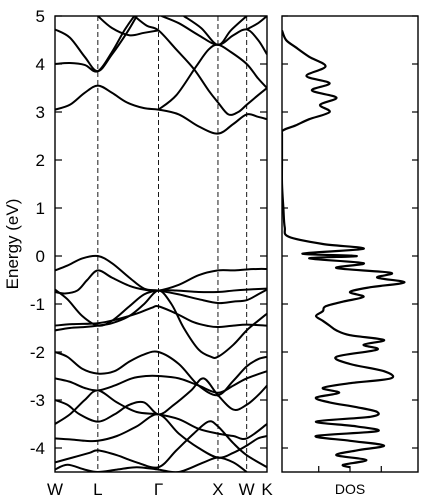 The width and height of the screenshot is (433, 500). I want to click on y-tick-label: -3, so click(37, 400).